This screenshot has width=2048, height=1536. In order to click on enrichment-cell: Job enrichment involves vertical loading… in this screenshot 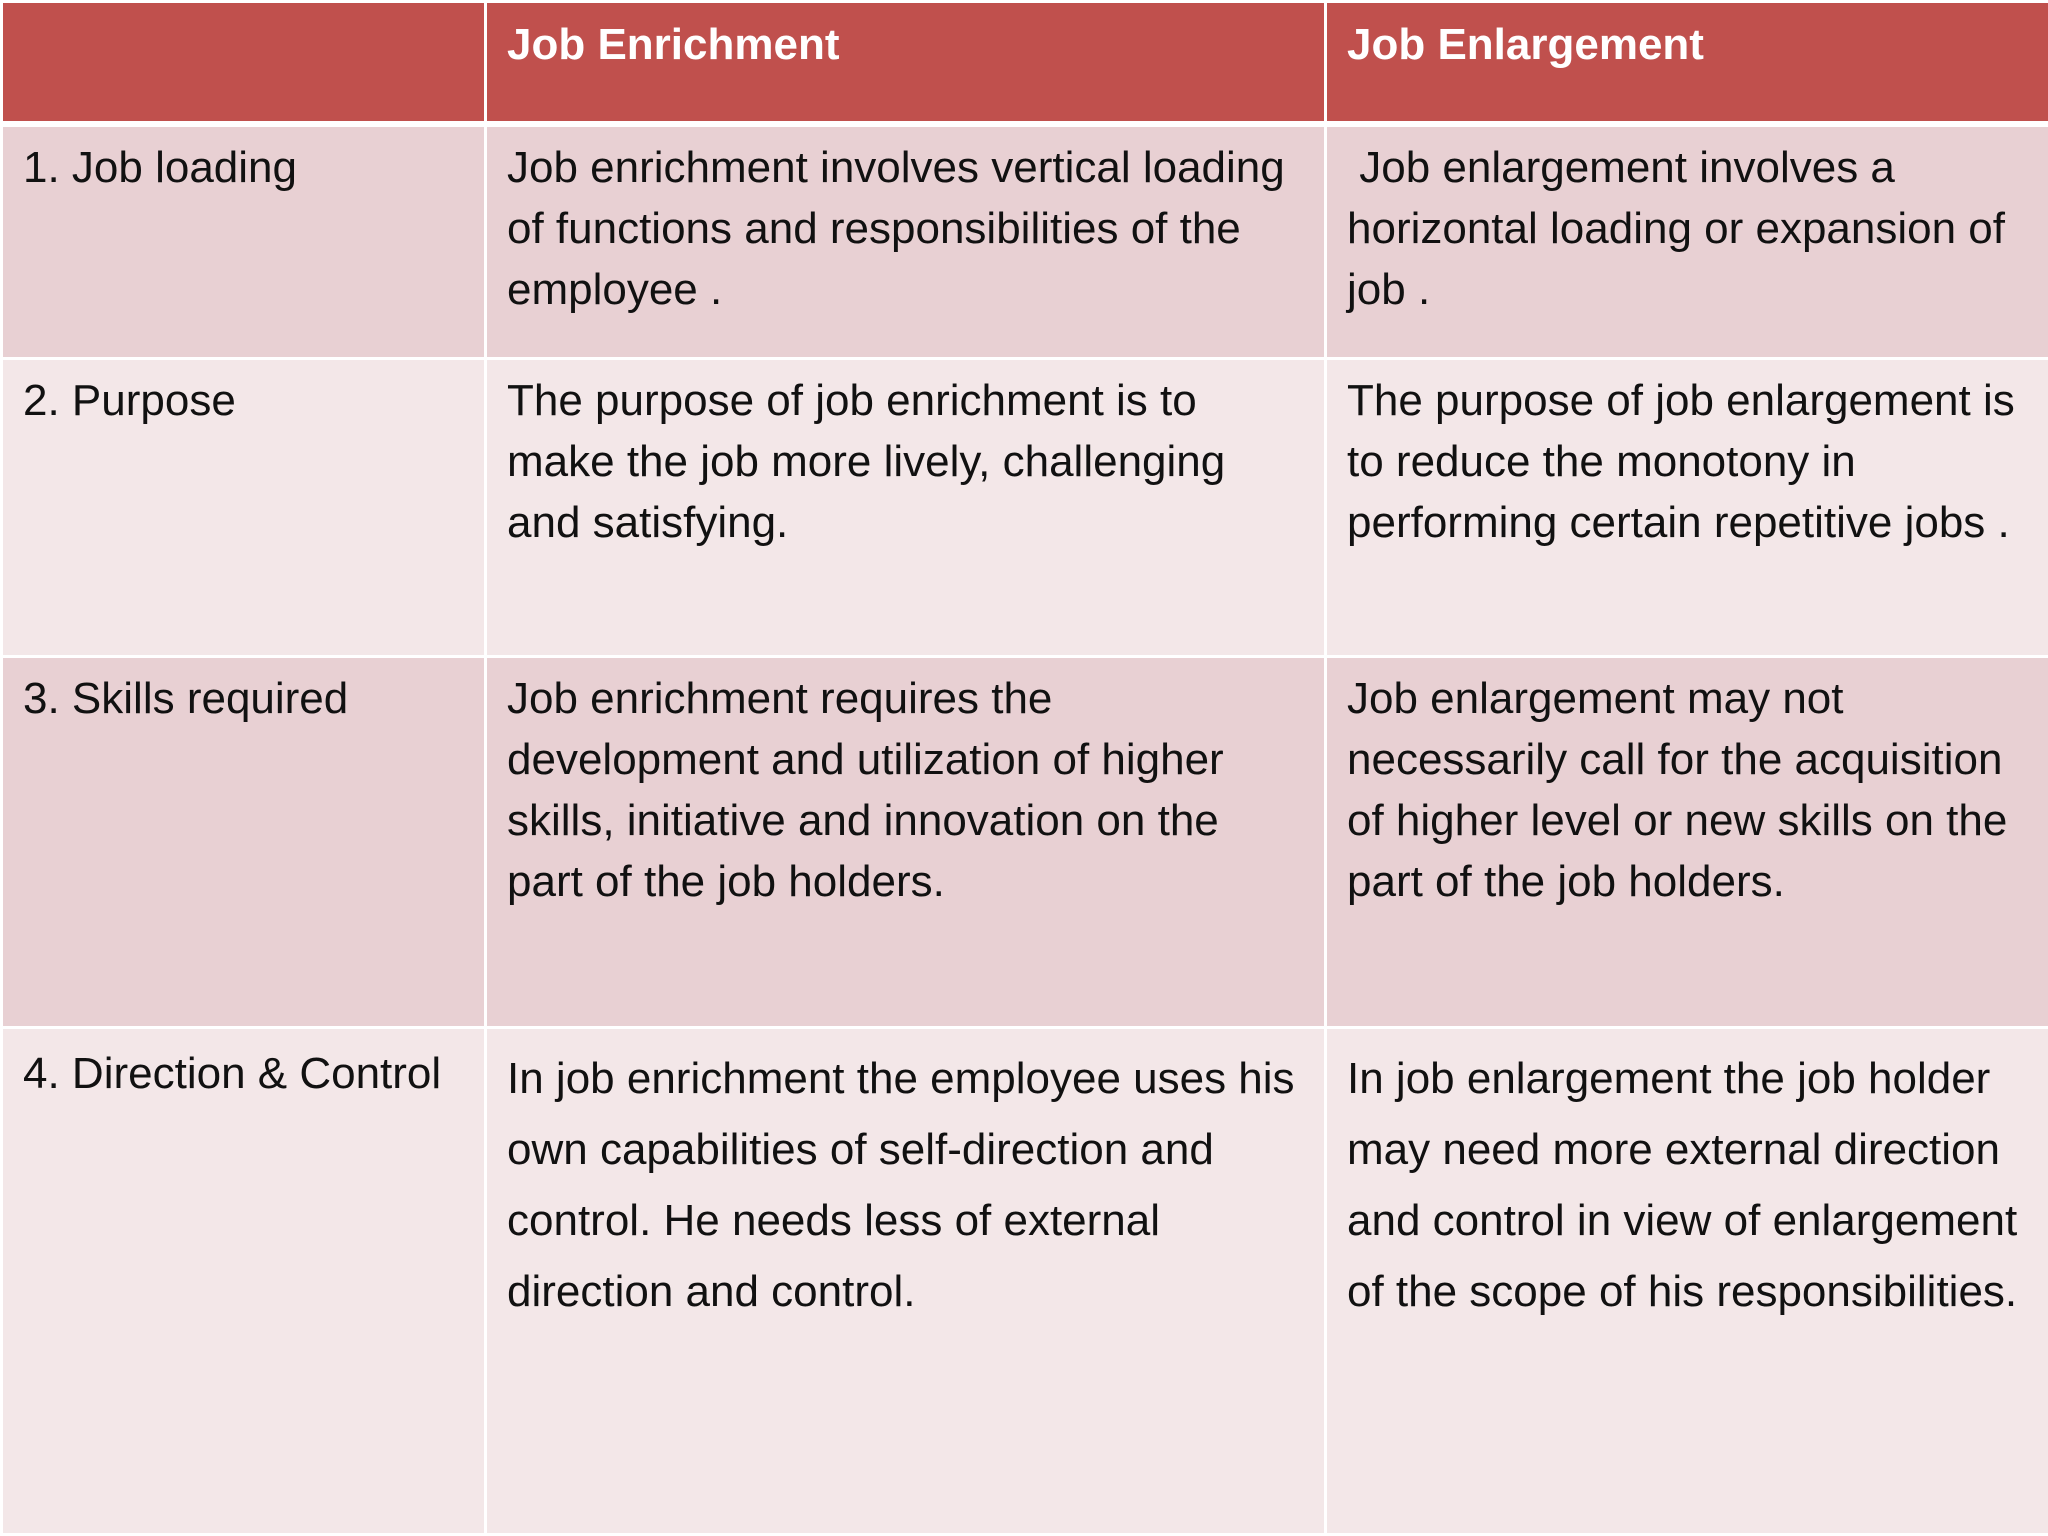, I will do `click(905, 241)`.